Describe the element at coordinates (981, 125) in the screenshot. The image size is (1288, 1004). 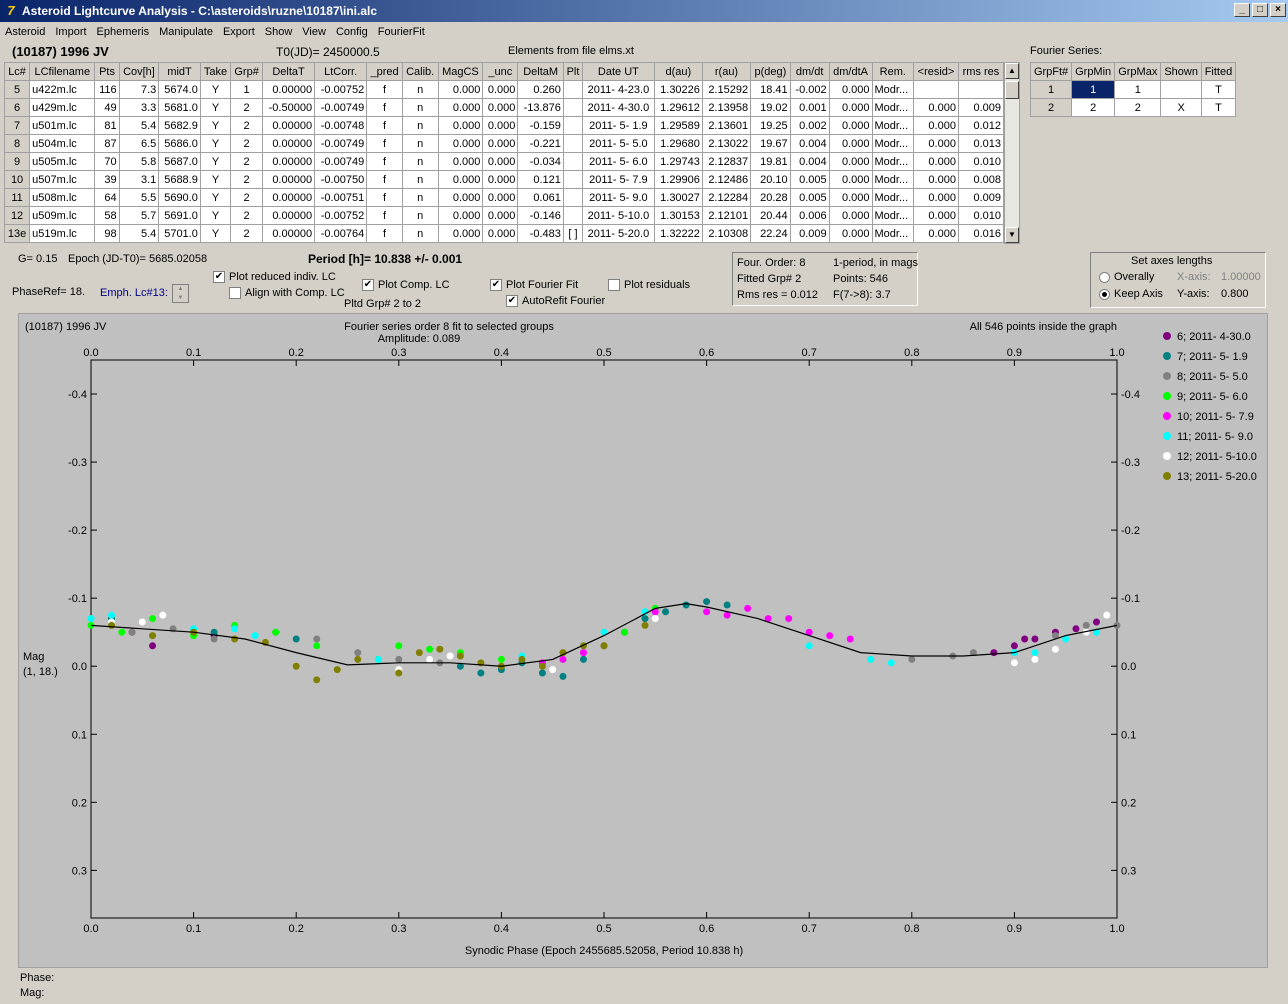
I see `table-cell: 0.012` at that location.